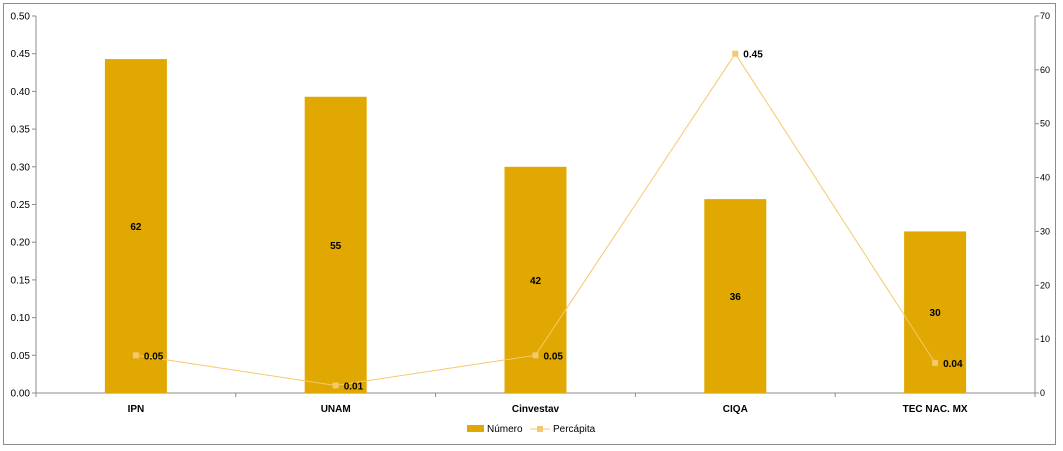  I want to click on bar-data-label: 36, so click(736, 297).